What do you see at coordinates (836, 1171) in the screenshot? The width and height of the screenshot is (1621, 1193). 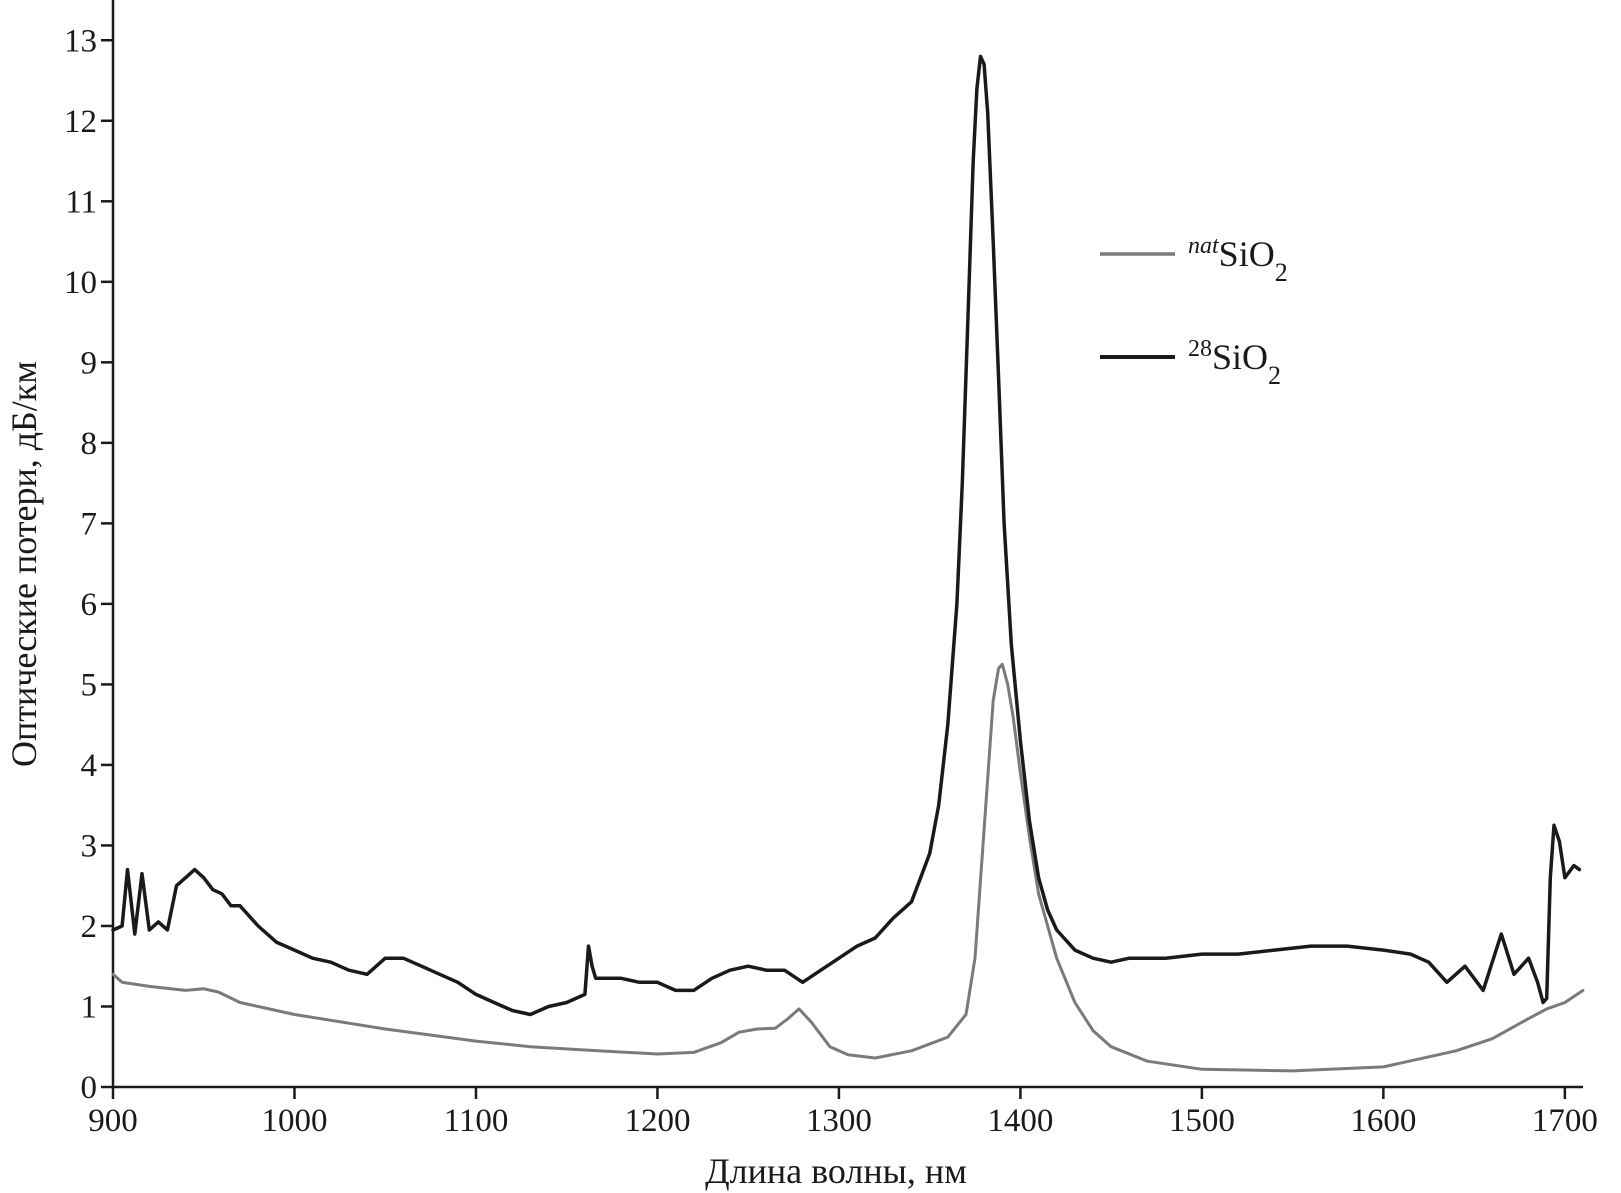 I see `x-axis-label: Длина волны, нм` at bounding box center [836, 1171].